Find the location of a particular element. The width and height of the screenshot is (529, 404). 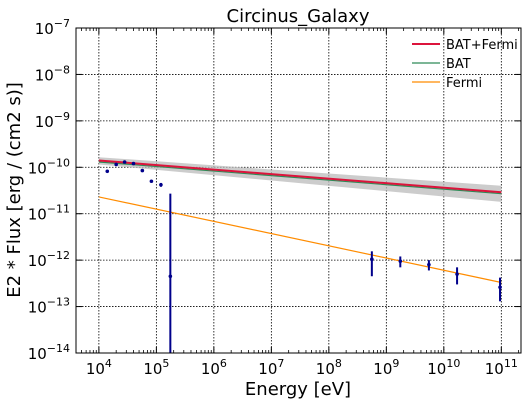

y-tick-label: 10⁻¹¹ is located at coordinates (49, 213).